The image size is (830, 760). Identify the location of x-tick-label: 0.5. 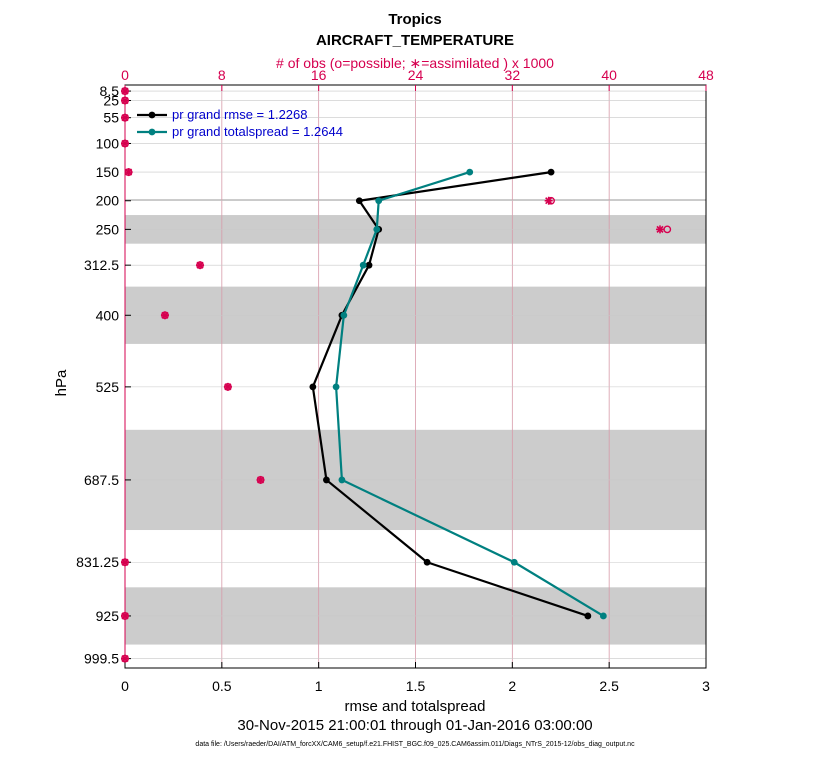
(222, 686).